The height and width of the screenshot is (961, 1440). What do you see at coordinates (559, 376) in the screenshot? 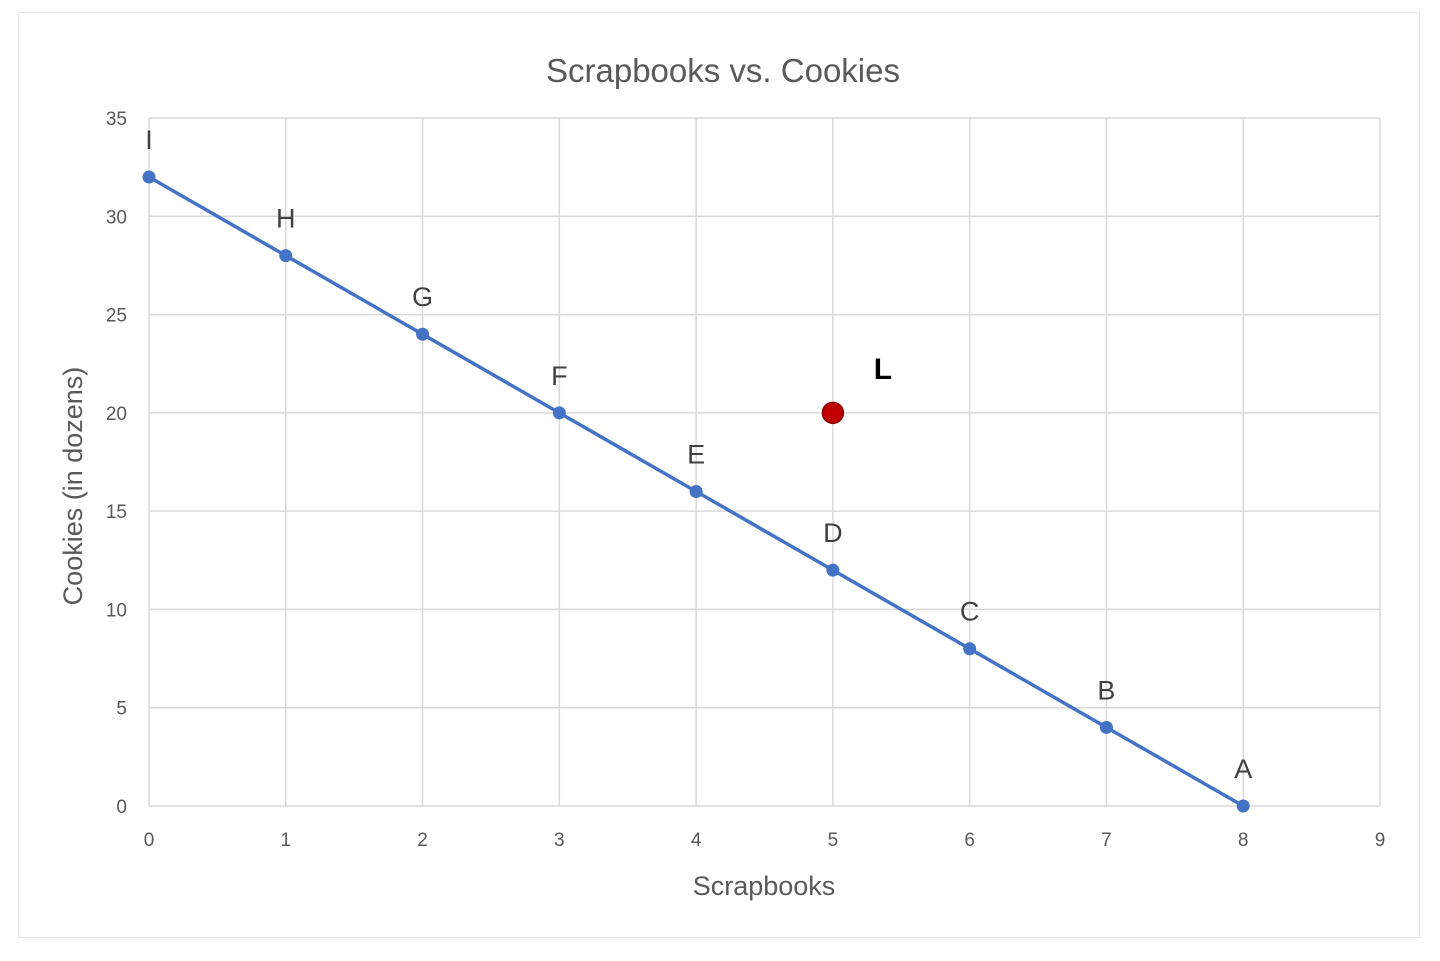
I see `point-label: F` at bounding box center [559, 376].